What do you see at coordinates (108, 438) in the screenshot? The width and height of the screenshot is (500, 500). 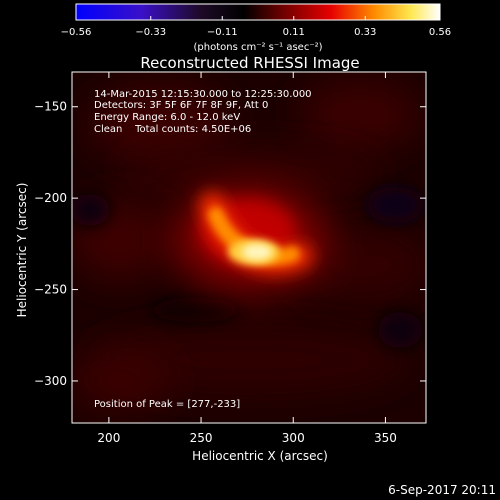 I see `x-tick-label: 200` at bounding box center [108, 438].